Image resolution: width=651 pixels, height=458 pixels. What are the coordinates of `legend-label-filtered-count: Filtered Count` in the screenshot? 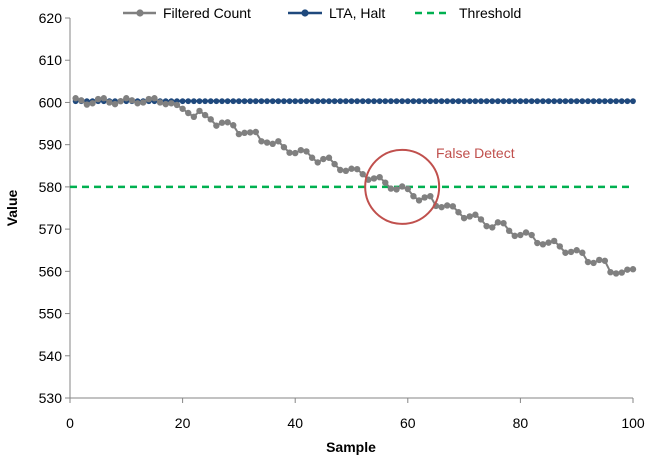 It's located at (207, 13).